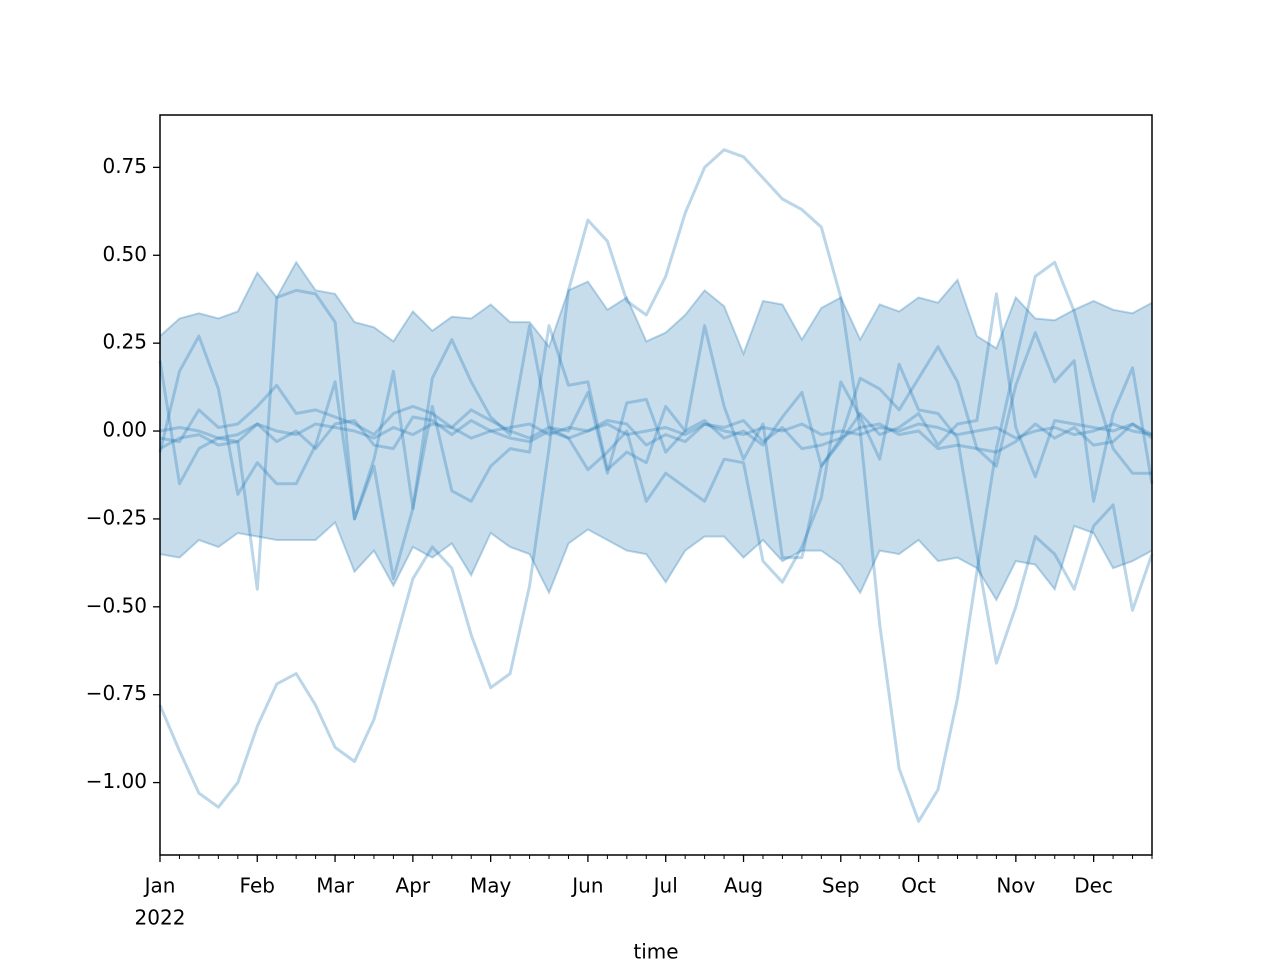  I want to click on y-tick-label: −0.75, so click(116, 693).